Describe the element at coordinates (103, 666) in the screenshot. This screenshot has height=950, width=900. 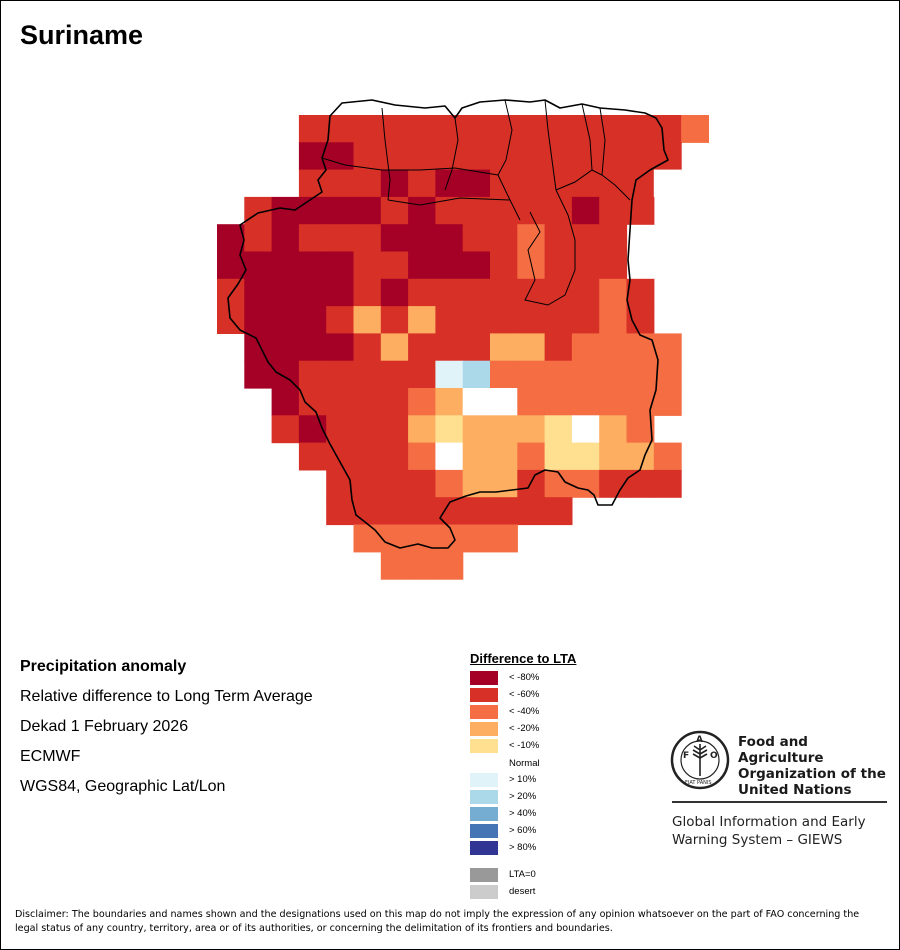
I see `info-heading: Precipitation anomaly` at that location.